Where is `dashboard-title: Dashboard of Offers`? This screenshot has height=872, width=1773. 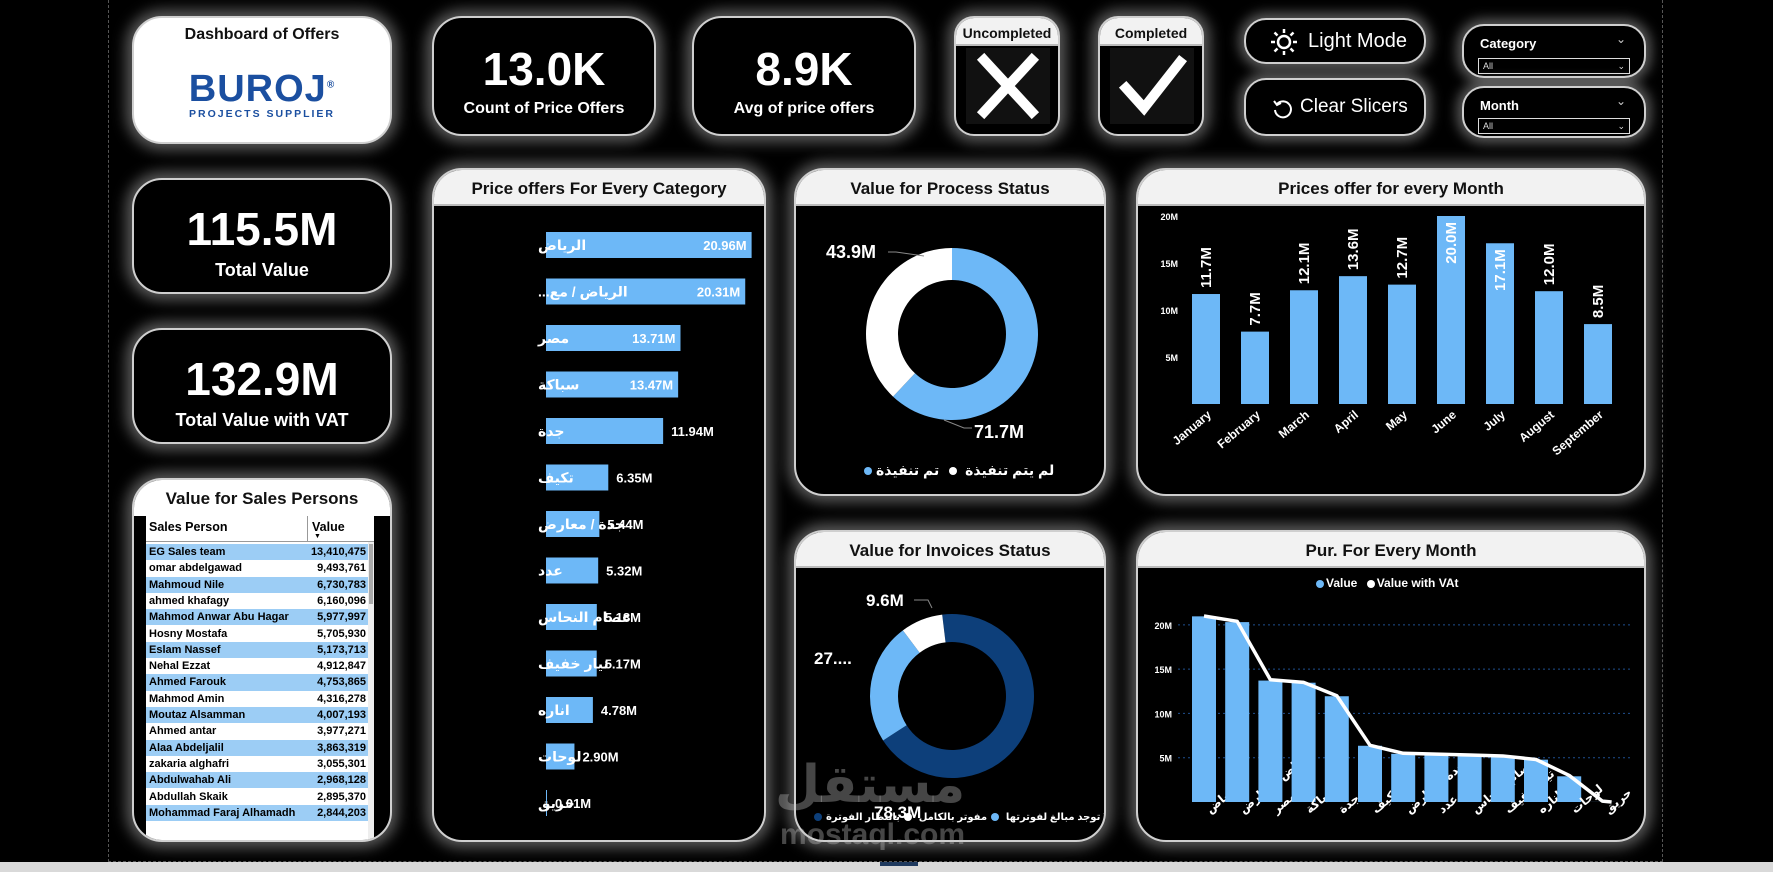 dashboard-title: Dashboard of Offers is located at coordinates (262, 34).